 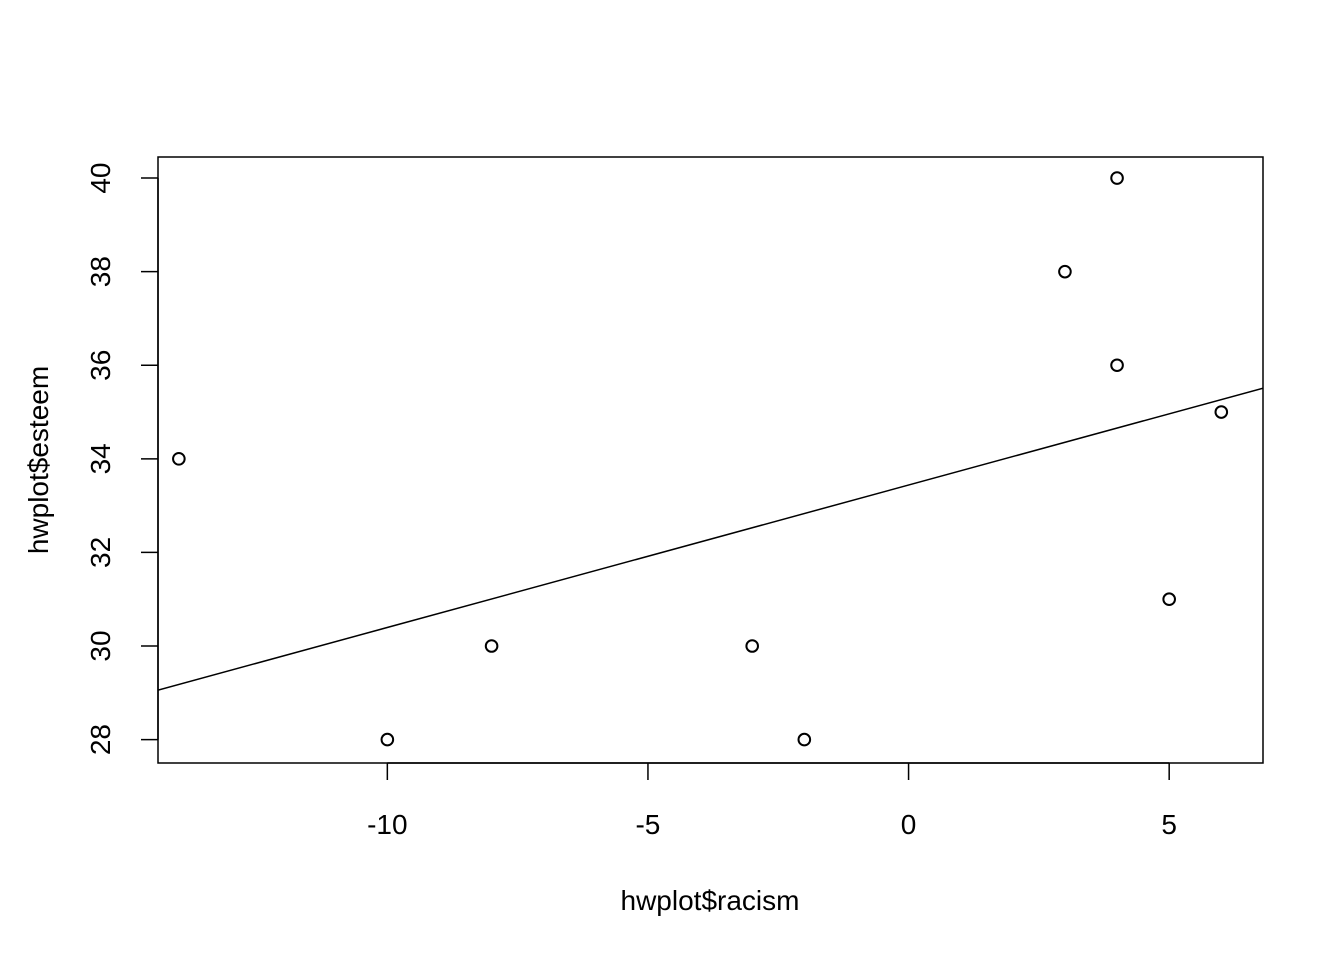 I want to click on y-tick-label: 34, so click(x=100, y=458).